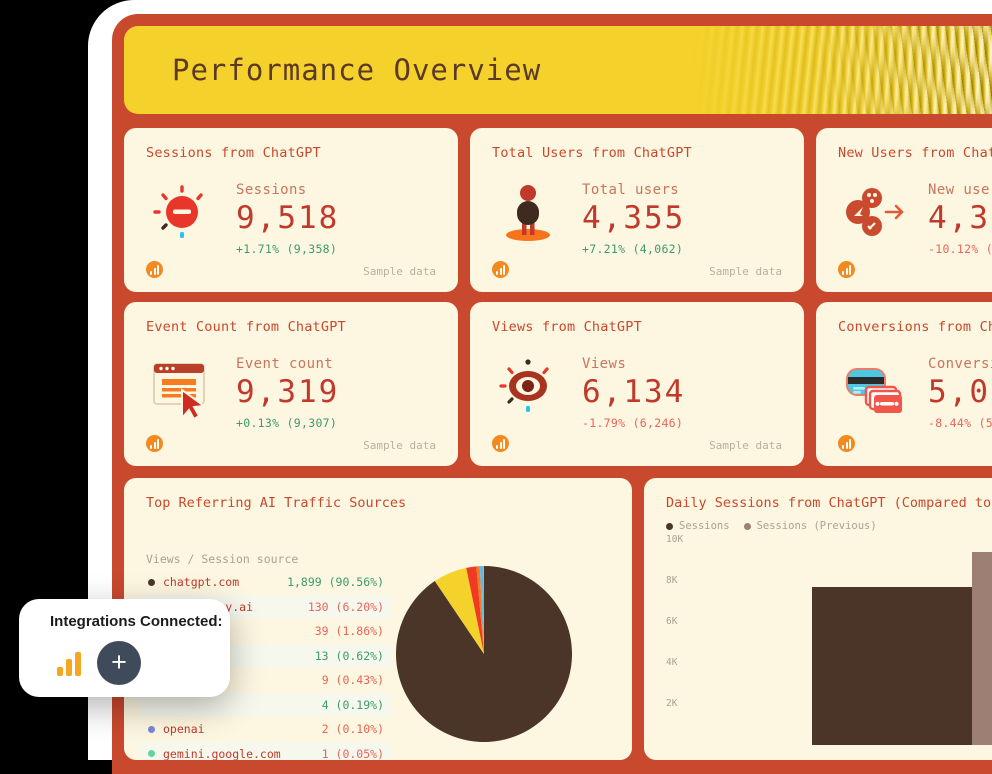  Describe the element at coordinates (960, 423) in the screenshot. I see `kpi-delta: -8.44% (5,535)` at that location.